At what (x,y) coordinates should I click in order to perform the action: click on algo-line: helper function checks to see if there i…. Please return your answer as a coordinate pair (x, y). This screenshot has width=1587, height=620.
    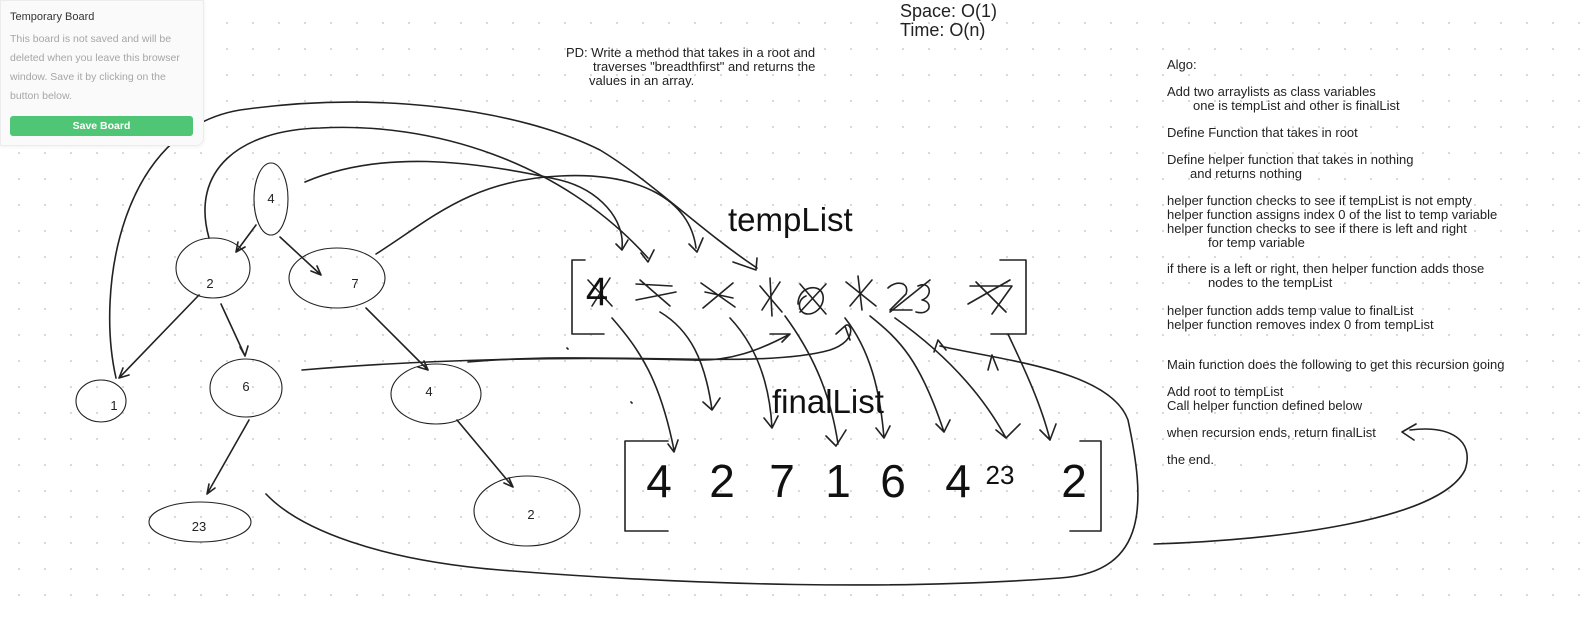
    Looking at the image, I should click on (1317, 228).